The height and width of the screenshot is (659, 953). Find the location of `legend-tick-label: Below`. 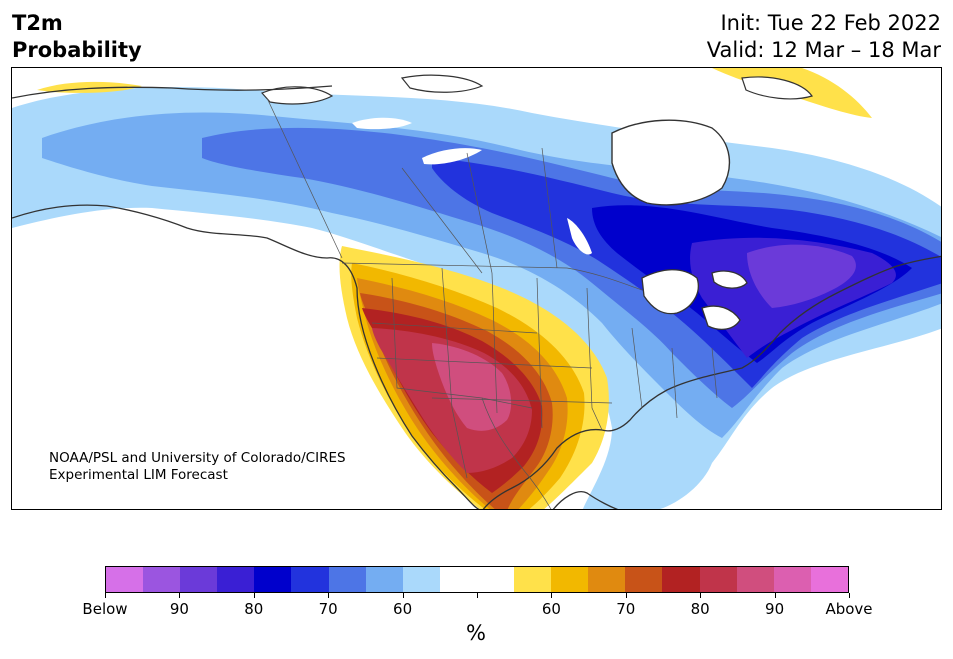

legend-tick-label: Below is located at coordinates (105, 609).